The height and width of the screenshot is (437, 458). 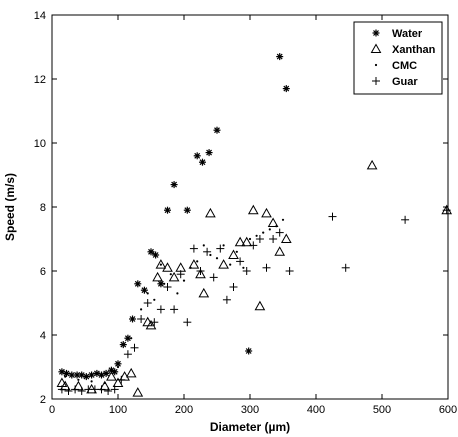 What do you see at coordinates (405, 82) in the screenshot?
I see `legend-label-guar: Guar` at bounding box center [405, 82].